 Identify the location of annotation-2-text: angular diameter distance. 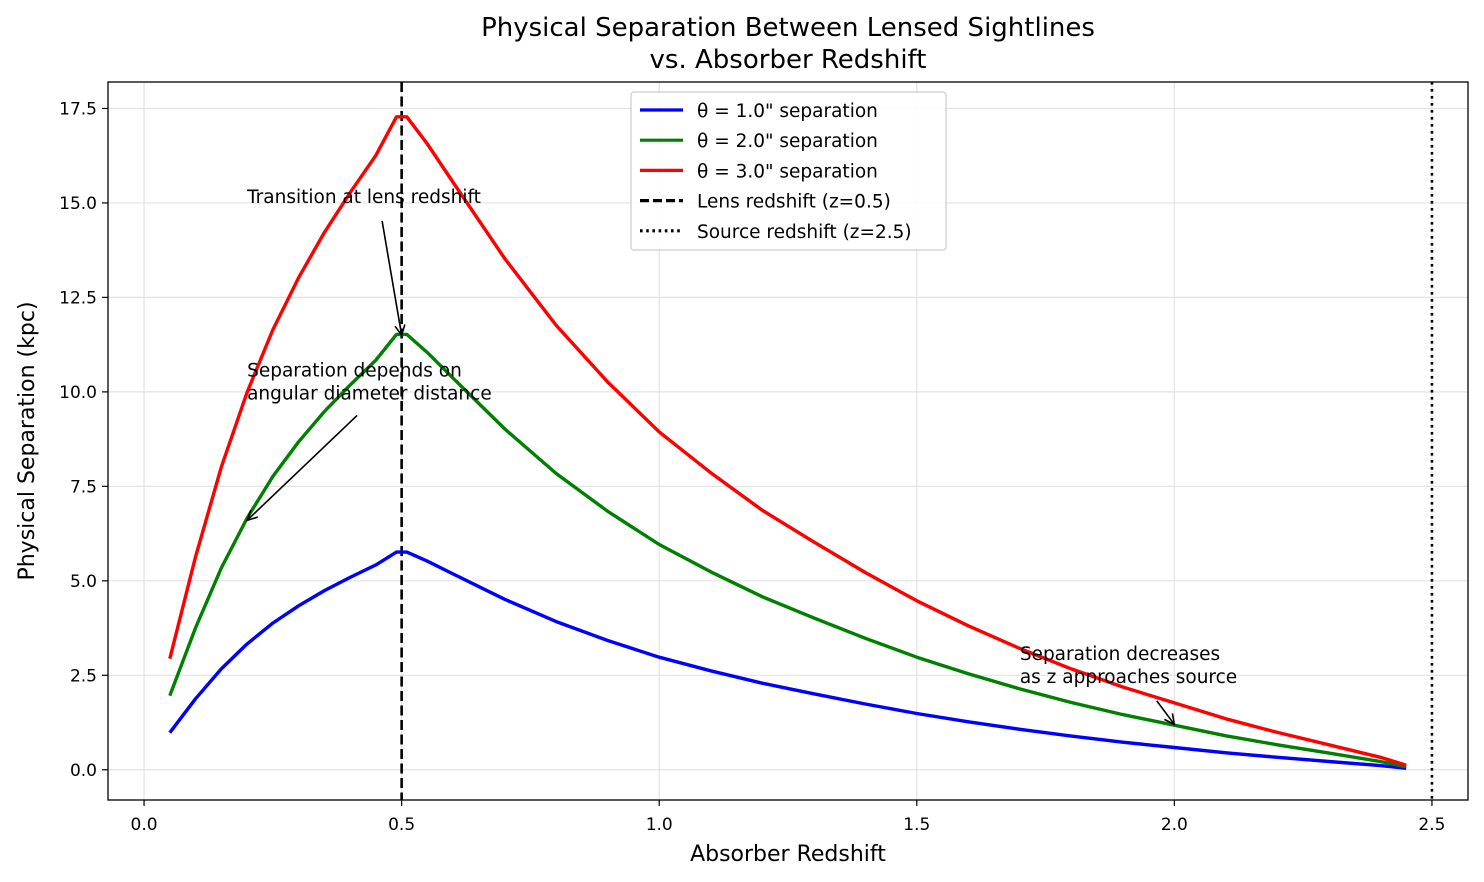
(369, 393).